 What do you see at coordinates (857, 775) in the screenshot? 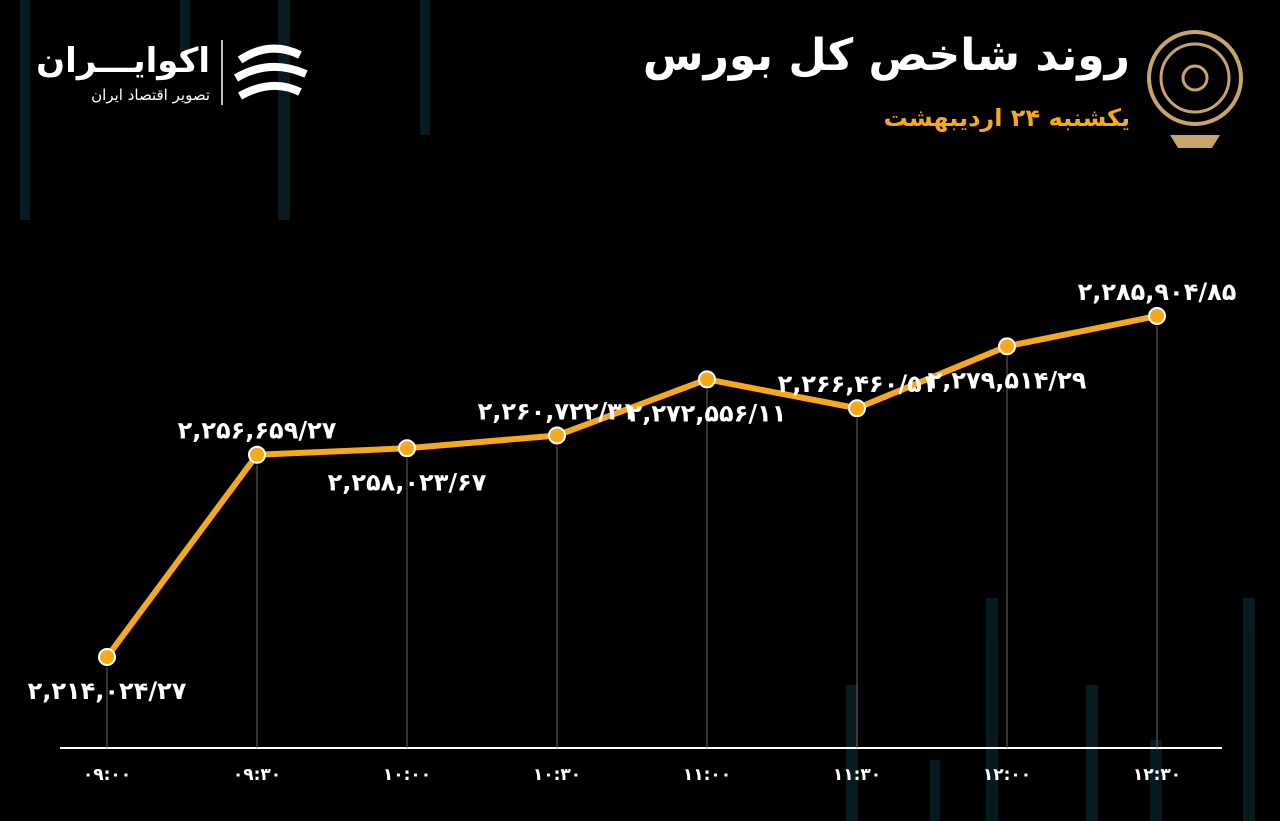
I see `x-tick-label: ۱۱:۳۰` at bounding box center [857, 775].